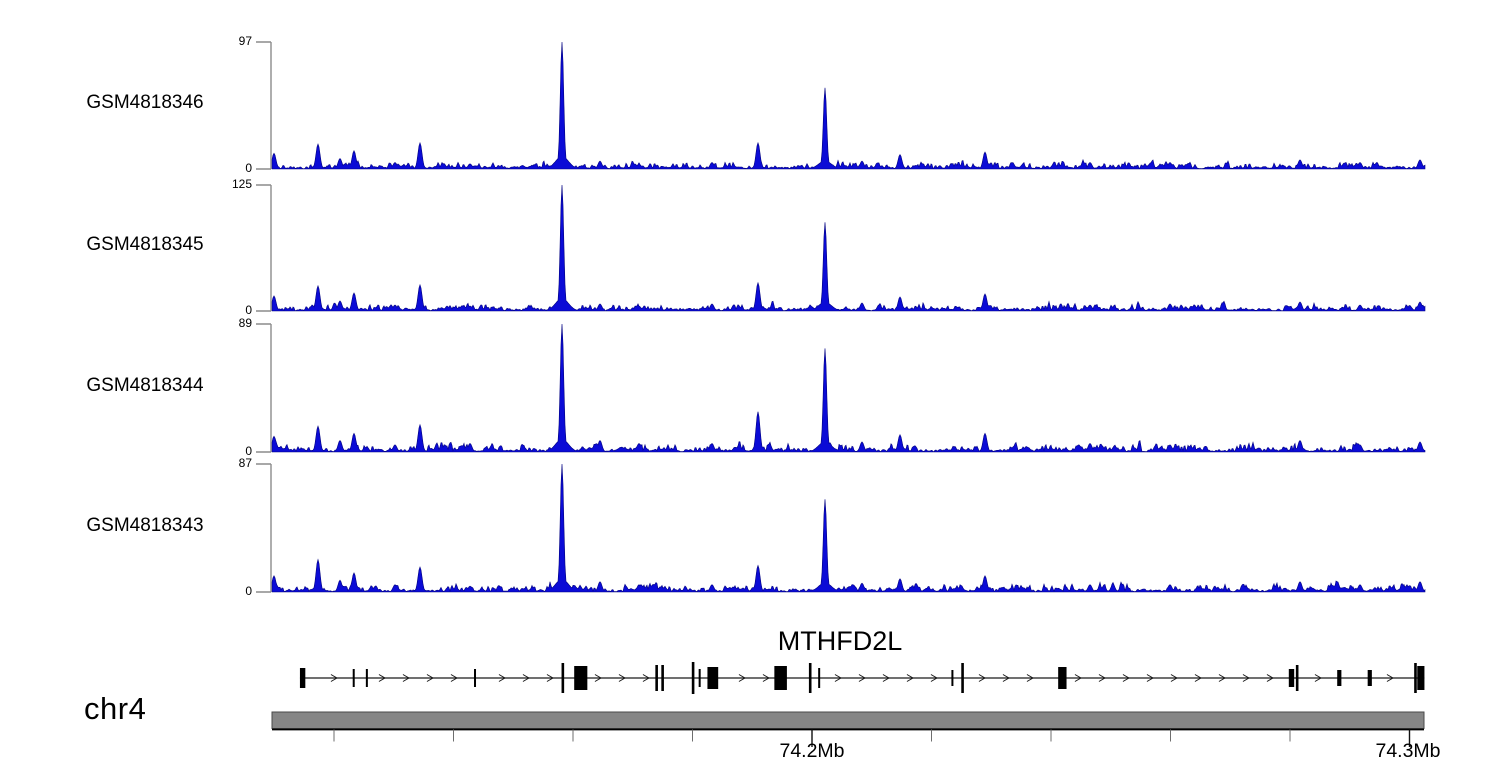 Image resolution: width=1500 pixels, height=780 pixels. What do you see at coordinates (248, 451) in the screenshot?
I see `track3-ymin-label: 0` at bounding box center [248, 451].